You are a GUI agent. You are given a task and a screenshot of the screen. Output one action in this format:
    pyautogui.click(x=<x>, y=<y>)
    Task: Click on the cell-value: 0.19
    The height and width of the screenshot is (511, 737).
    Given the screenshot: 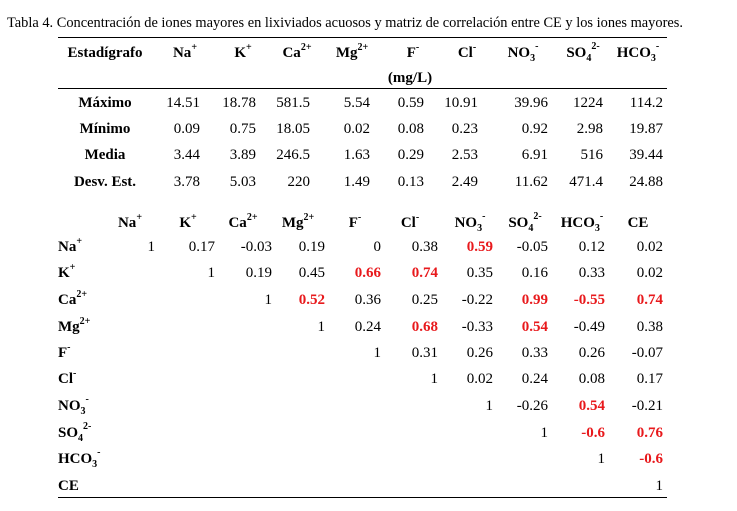 What is the action you would take?
    pyautogui.click(x=312, y=247)
    